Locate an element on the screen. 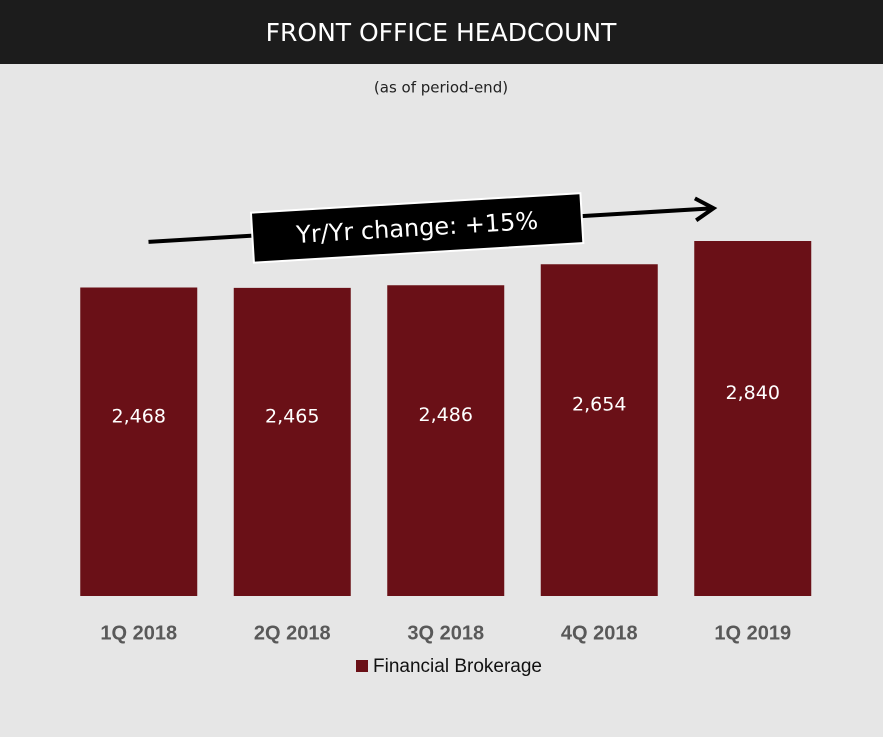  chart-subtitle: (as of period-end) is located at coordinates (441, 88).